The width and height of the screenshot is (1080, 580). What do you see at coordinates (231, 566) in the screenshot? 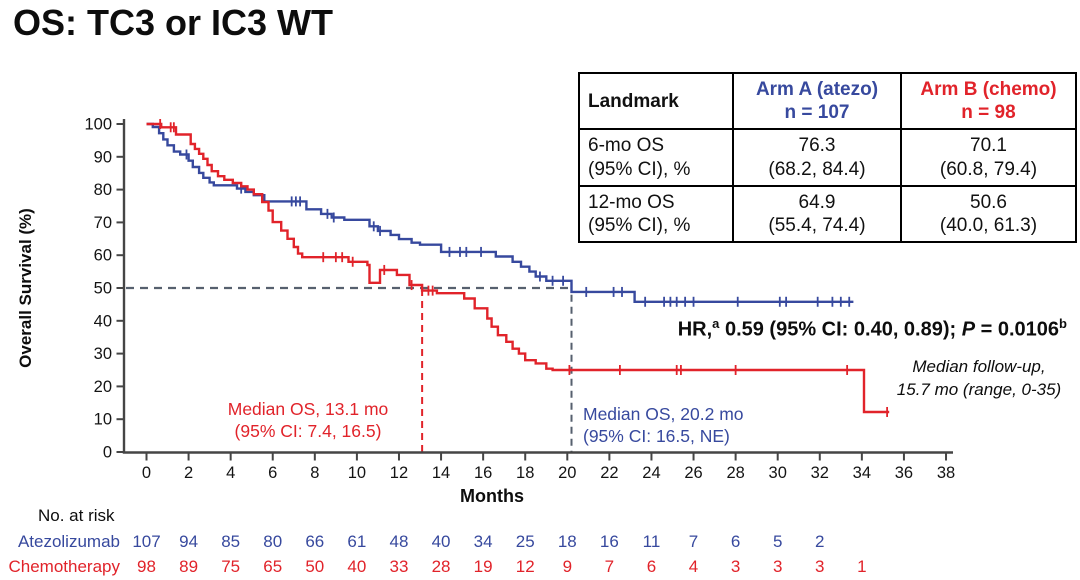
I see `risk-value: 75` at bounding box center [231, 566].